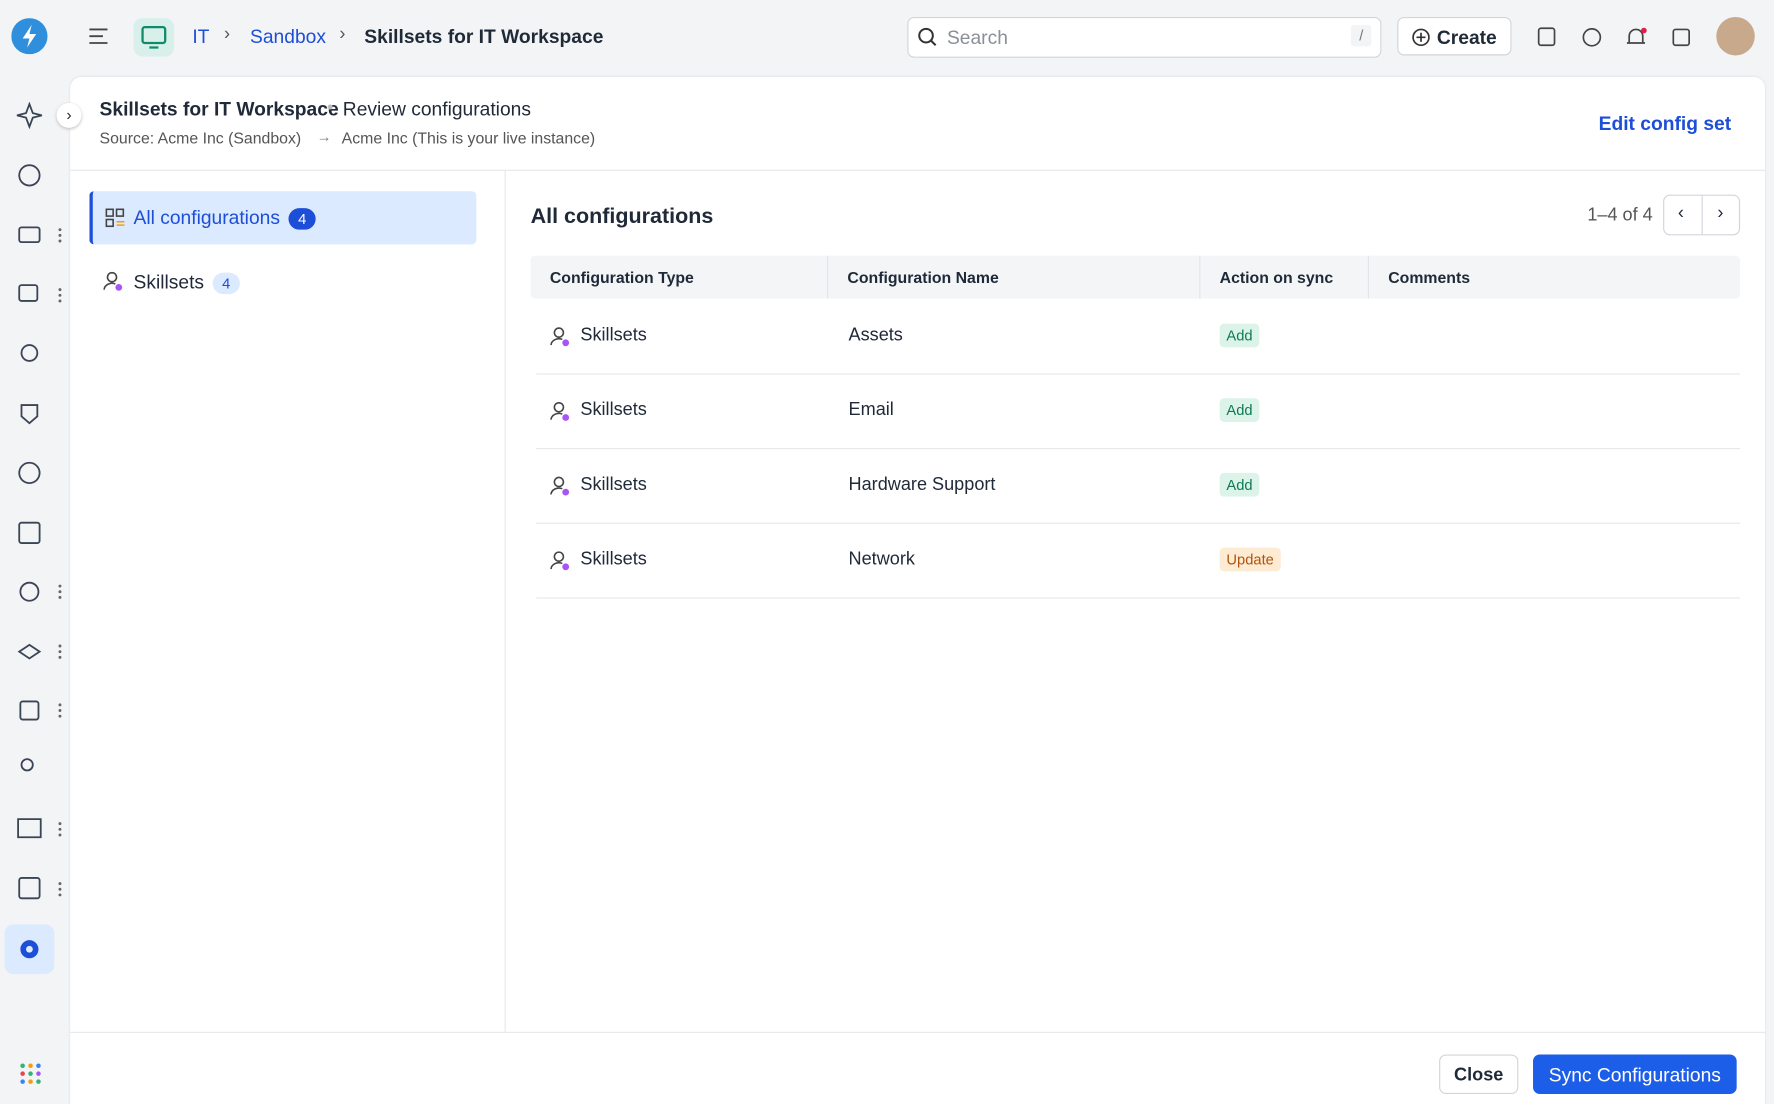 The width and height of the screenshot is (1774, 1104). What do you see at coordinates (1479, 1074) in the screenshot?
I see `close-button: Close` at bounding box center [1479, 1074].